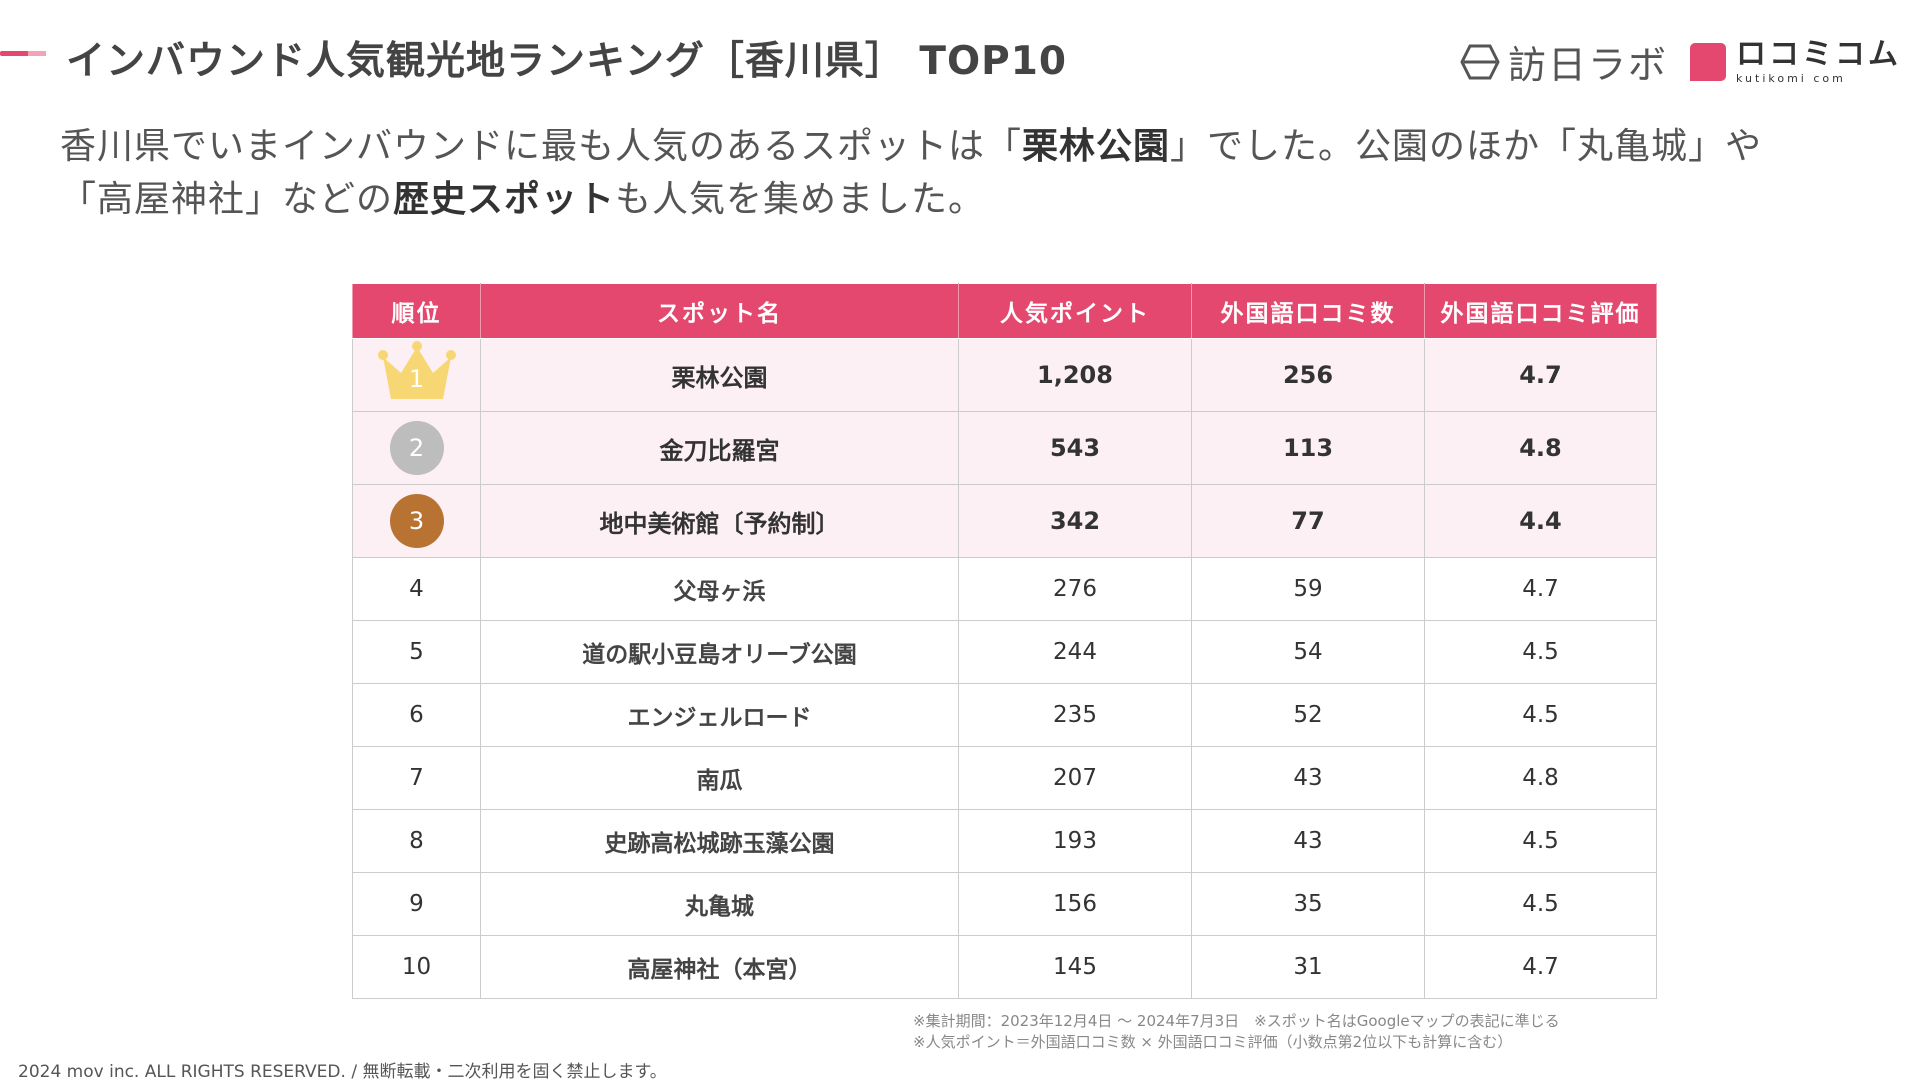 This screenshot has height=1082, width=1919. I want to click on table-row: 7 南瓜 207 43 4.8, so click(1004, 778).